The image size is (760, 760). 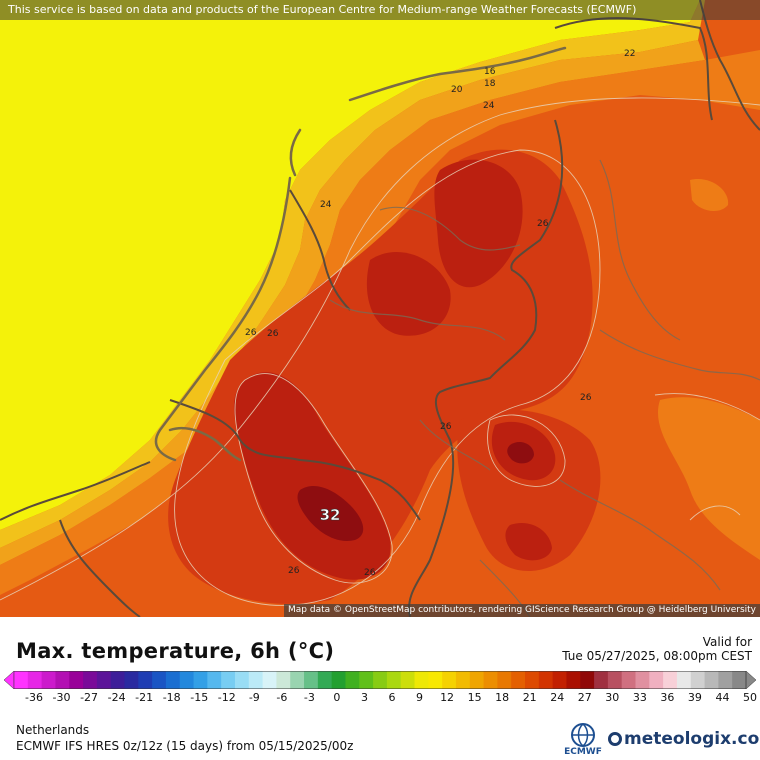 I want to click on scale-tick-label: -3, so click(x=309, y=697).